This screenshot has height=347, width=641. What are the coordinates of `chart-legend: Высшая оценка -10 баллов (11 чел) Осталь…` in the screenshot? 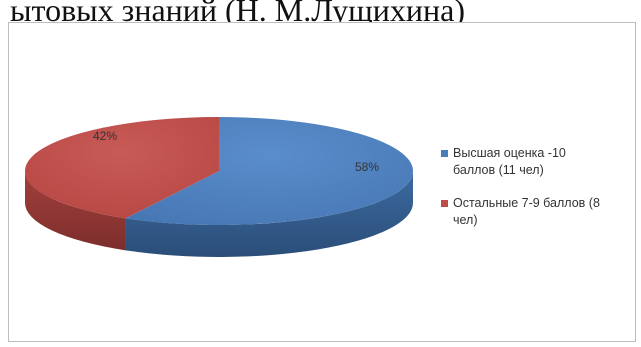 It's located at (541, 195).